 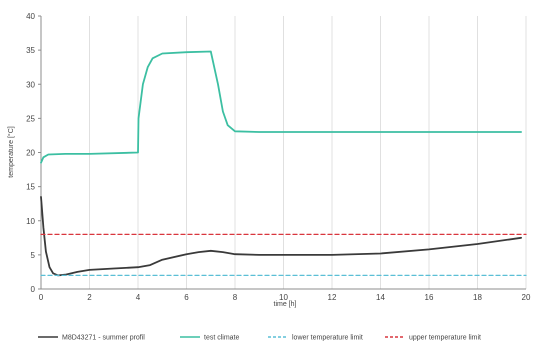 What do you see at coordinates (285, 304) in the screenshot?
I see `x-axis-label: time [h]` at bounding box center [285, 304].